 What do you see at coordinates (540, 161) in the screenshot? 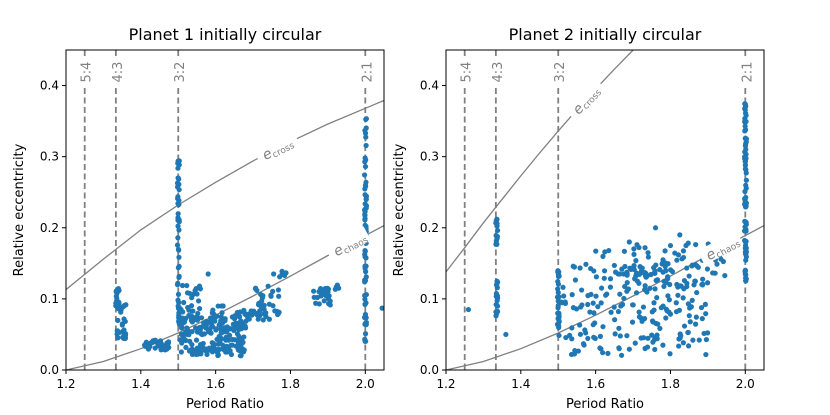
I see `curve-e-cross` at bounding box center [540, 161].